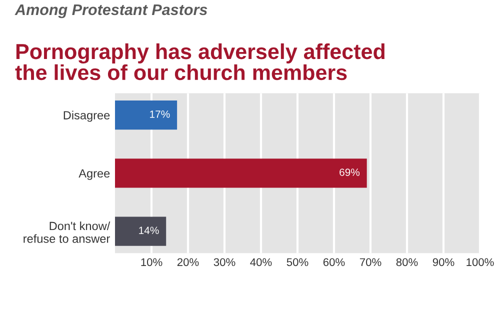 The image size is (500, 333). What do you see at coordinates (94, 174) in the screenshot?
I see `y-tick-label: Agree` at bounding box center [94, 174].